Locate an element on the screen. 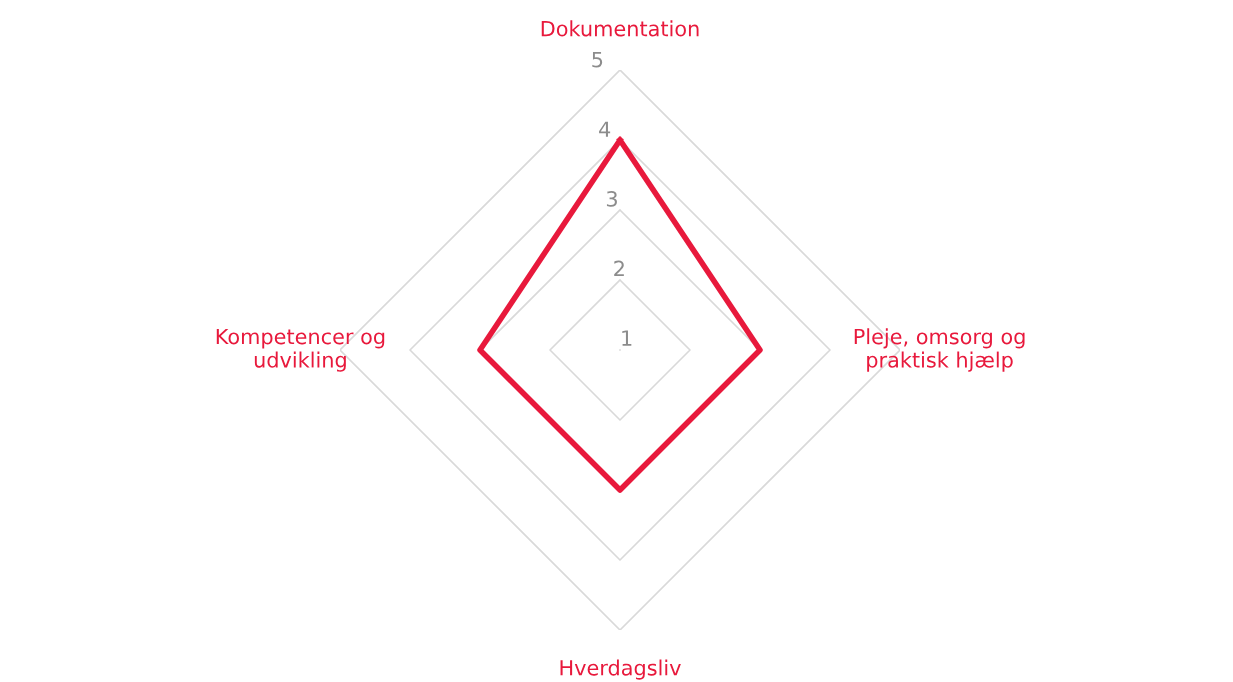 This screenshot has height=682, width=1233. spoke-label: Dokumentation is located at coordinates (620, 28).